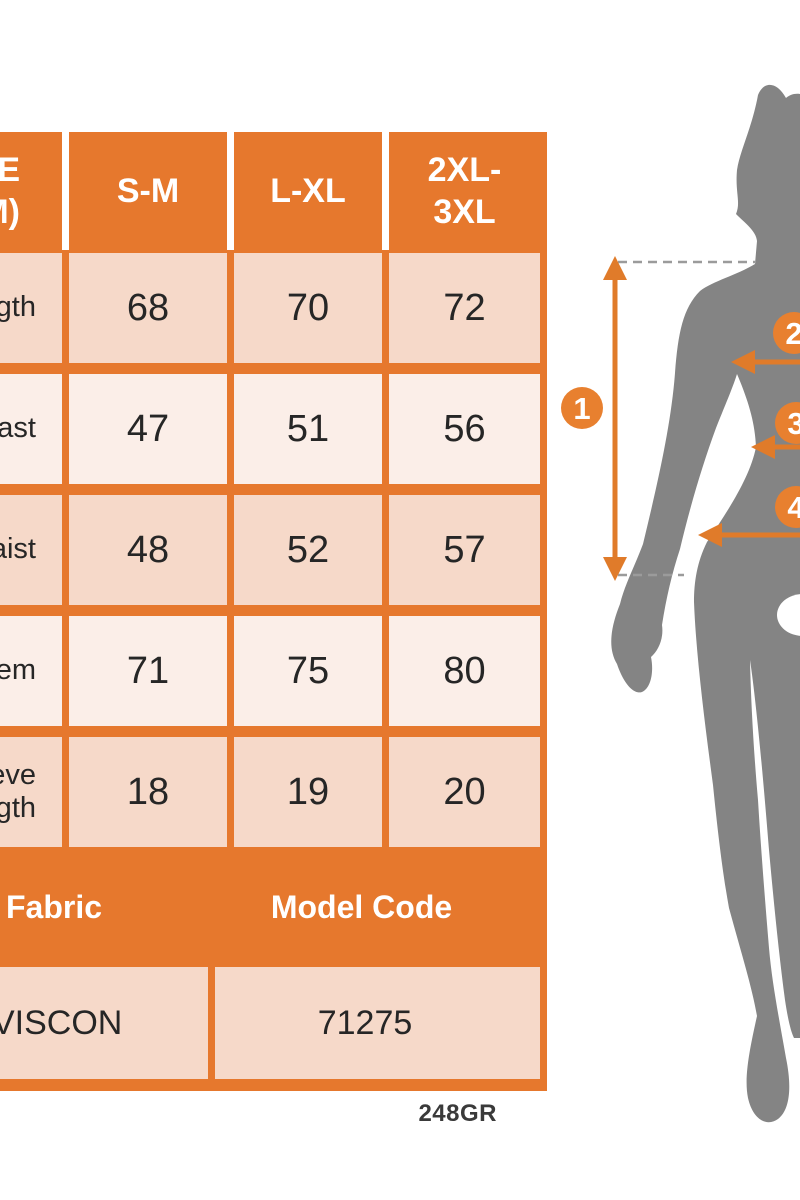 Image resolution: width=800 pixels, height=1200 pixels. I want to click on header-label-sm: S-M, so click(148, 190).